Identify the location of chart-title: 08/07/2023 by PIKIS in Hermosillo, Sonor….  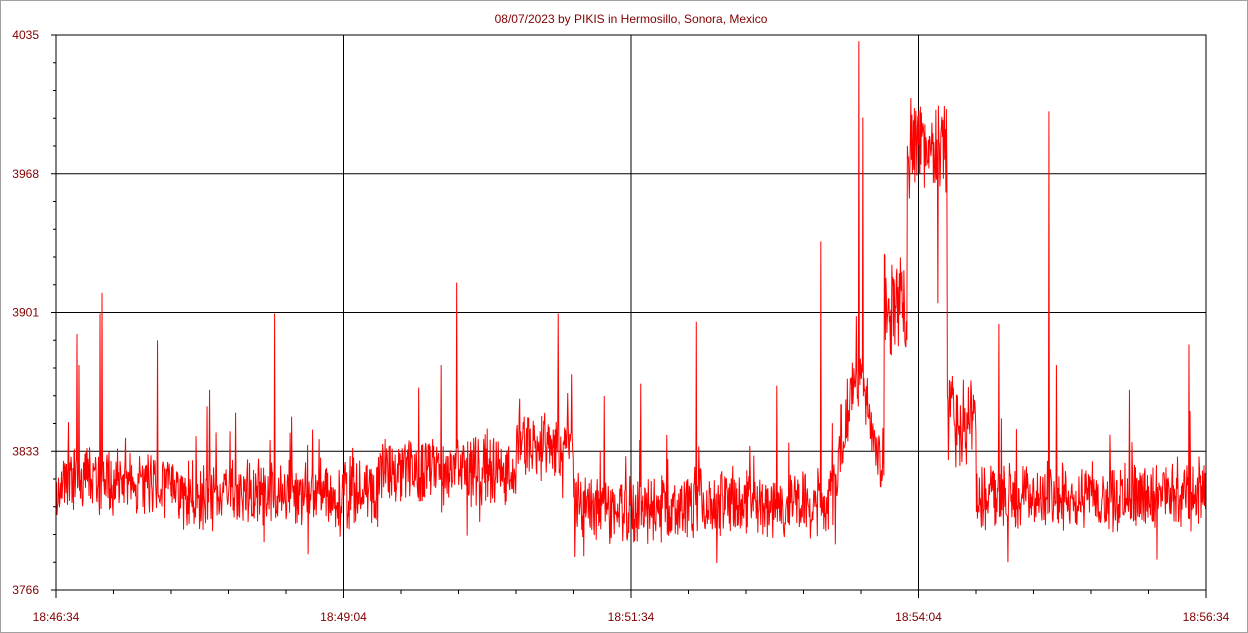
(631, 19).